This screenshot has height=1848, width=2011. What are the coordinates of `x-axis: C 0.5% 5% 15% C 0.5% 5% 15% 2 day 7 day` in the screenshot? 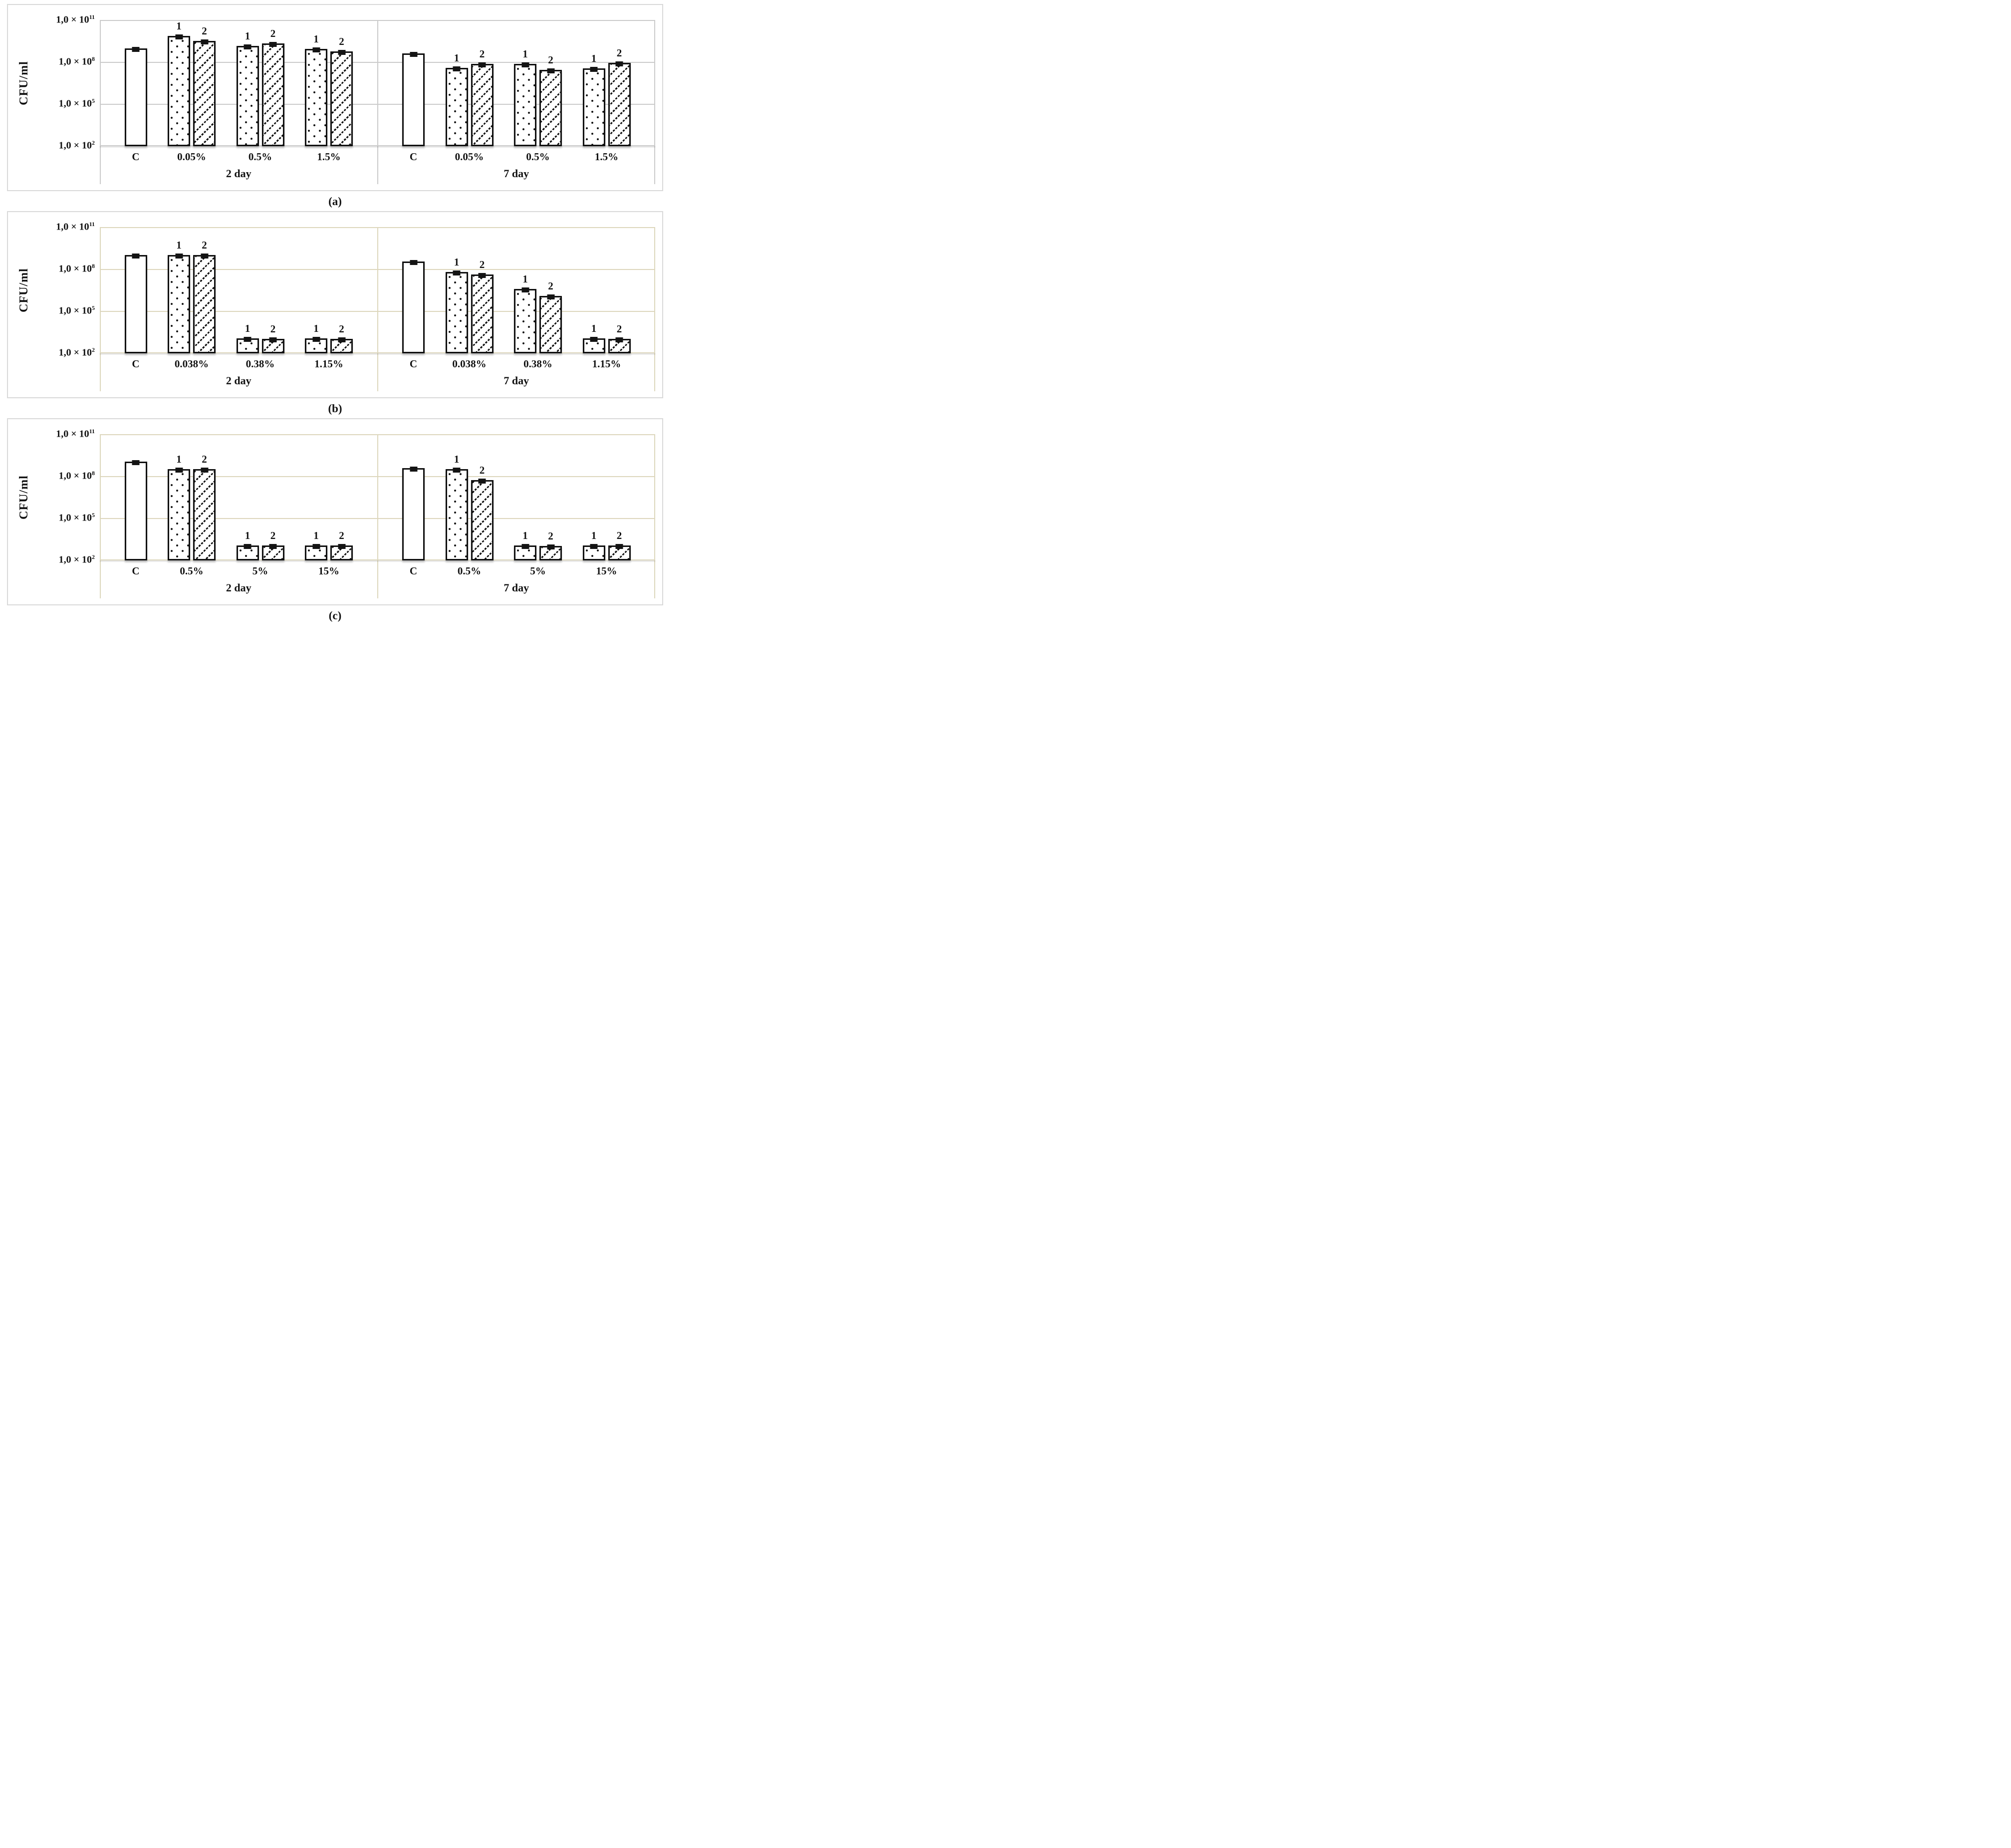 It's located at (333, 579).